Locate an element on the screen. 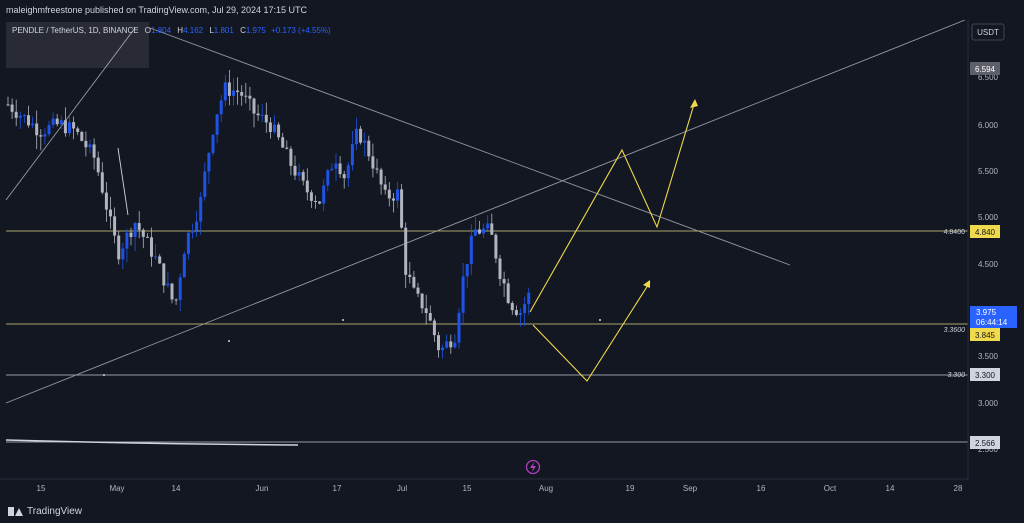  tradingview-logo-icon is located at coordinates (15, 511).